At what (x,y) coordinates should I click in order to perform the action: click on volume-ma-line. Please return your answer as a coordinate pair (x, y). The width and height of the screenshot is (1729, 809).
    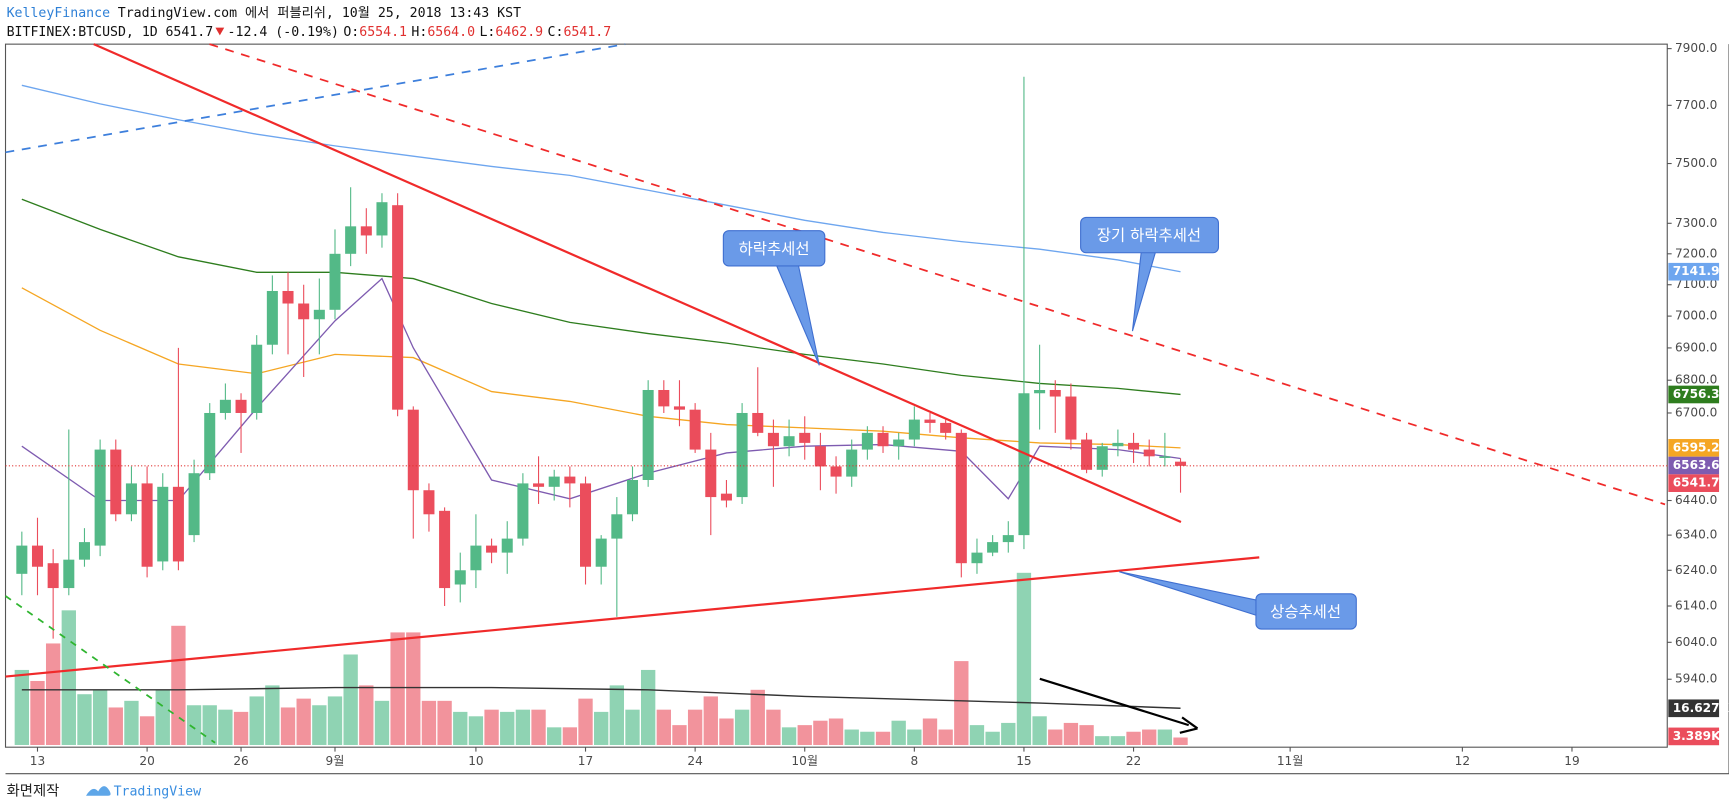
    Looking at the image, I should click on (601, 697).